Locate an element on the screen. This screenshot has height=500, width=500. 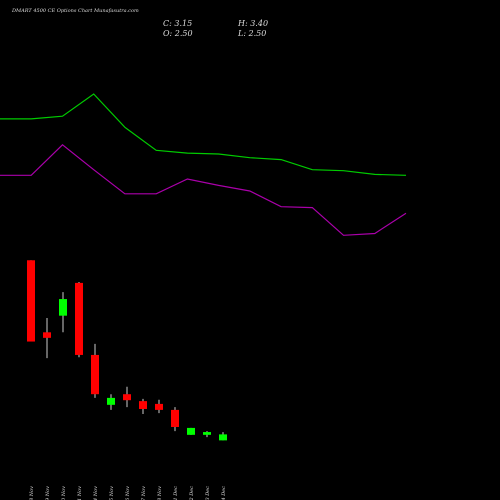
x-tick-label: 04 Dec is located at coordinates (224, 493).